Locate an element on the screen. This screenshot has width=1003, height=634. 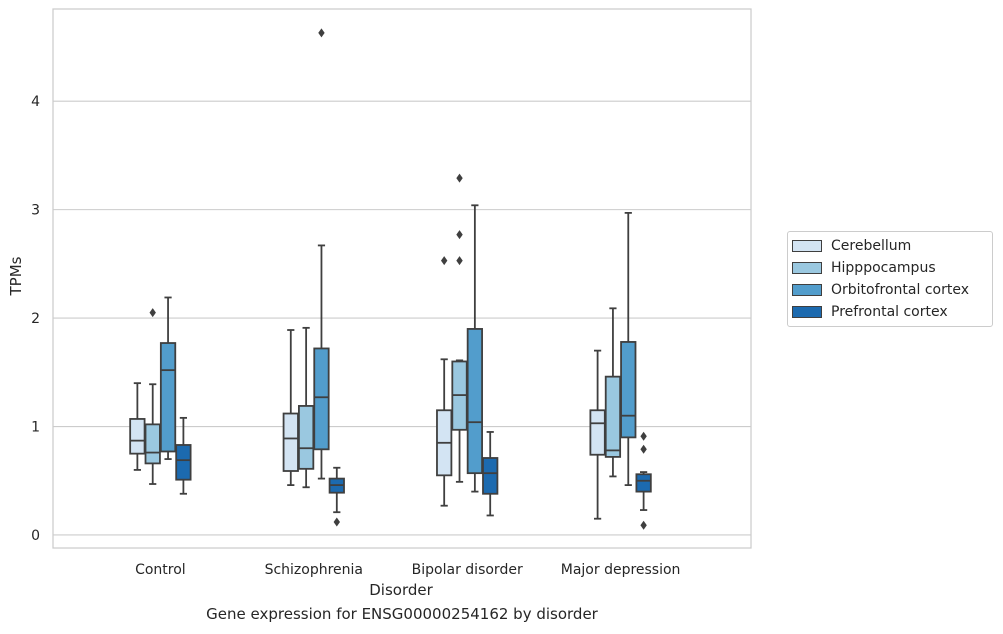
x-axis-title: Disorder is located at coordinates (401, 590).